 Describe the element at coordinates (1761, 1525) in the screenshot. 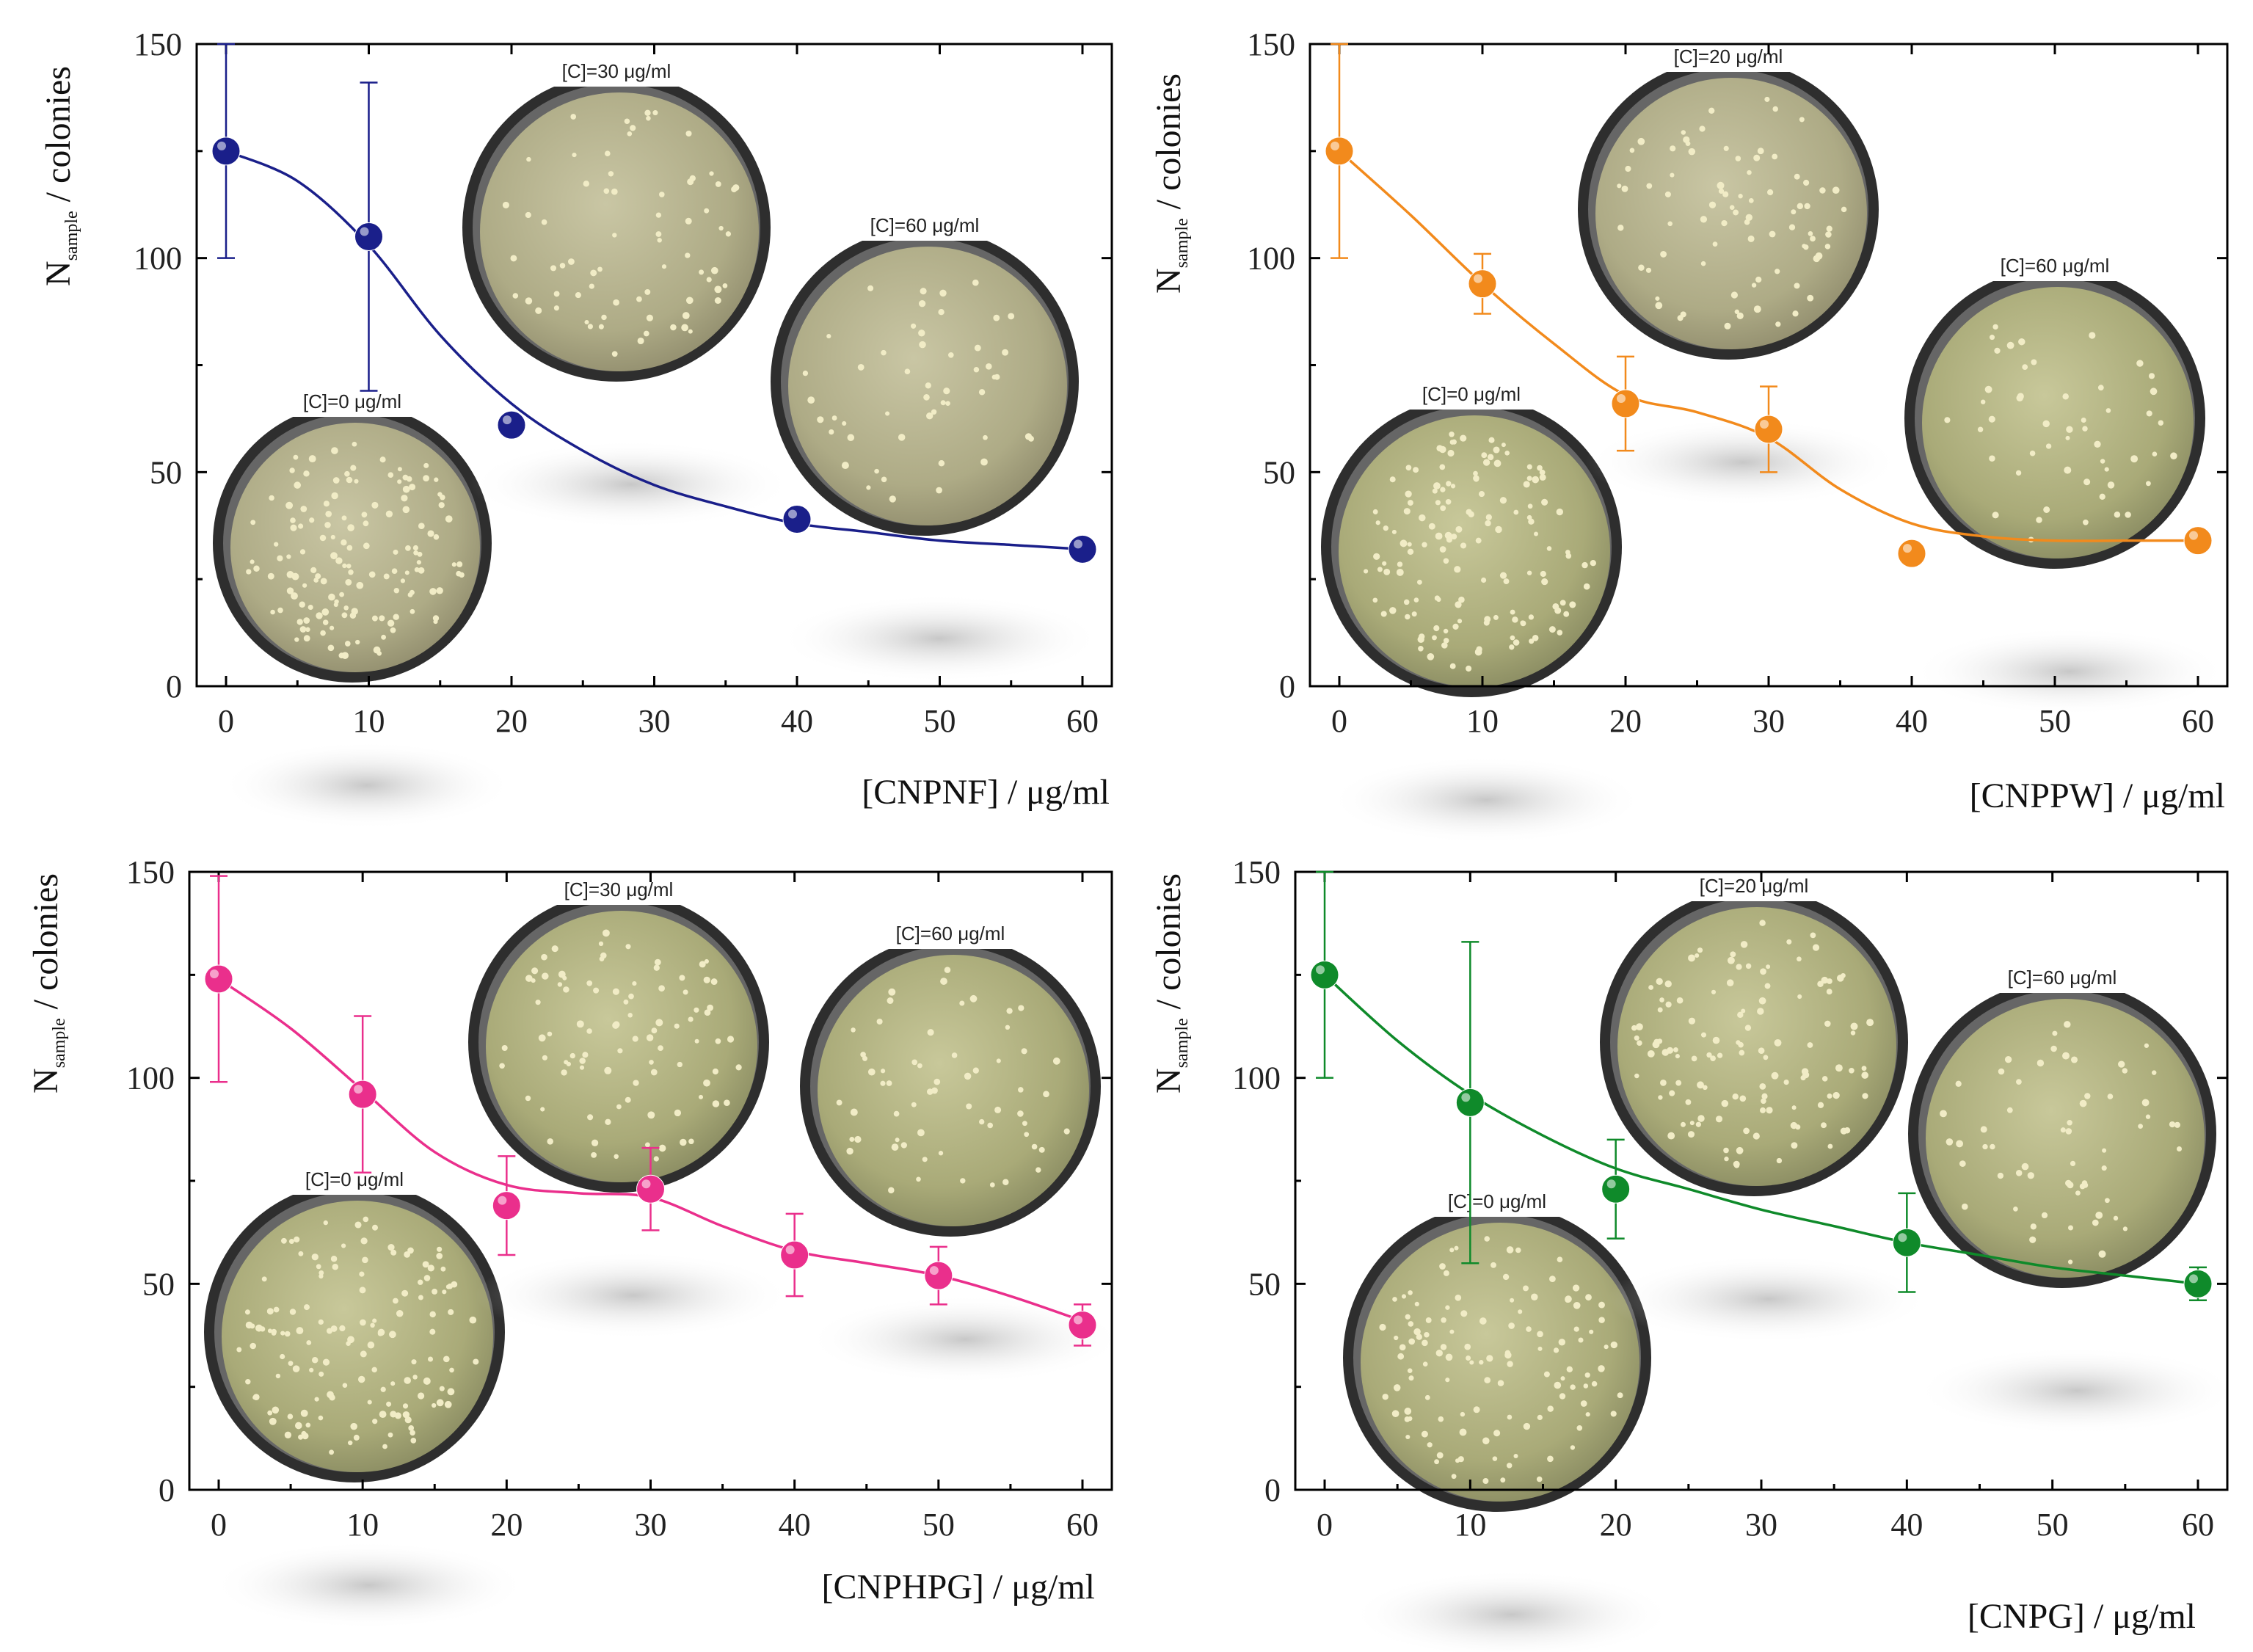

I see `x-tick-label: 30` at that location.